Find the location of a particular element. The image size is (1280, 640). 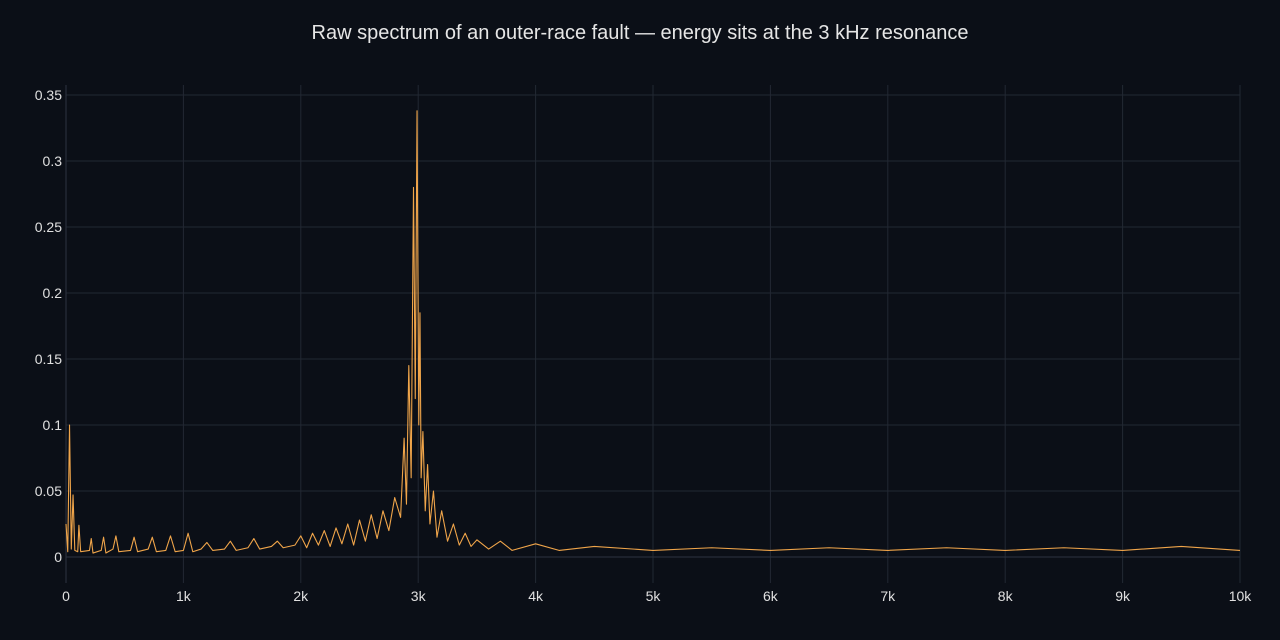

x-tick-label: 0 is located at coordinates (66, 596).